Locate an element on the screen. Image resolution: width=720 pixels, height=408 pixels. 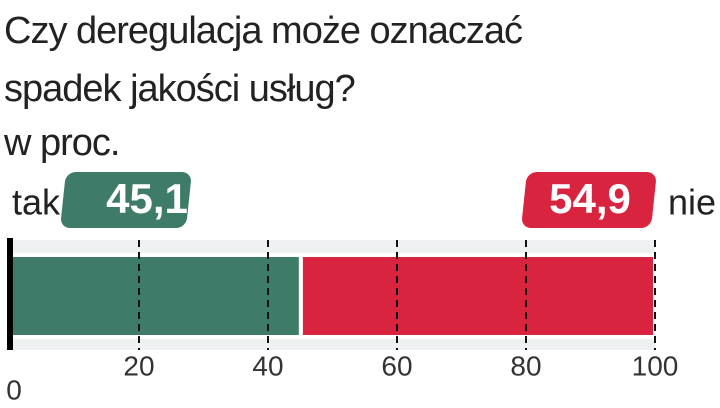
x-tick-label: 40 is located at coordinates (267, 365).